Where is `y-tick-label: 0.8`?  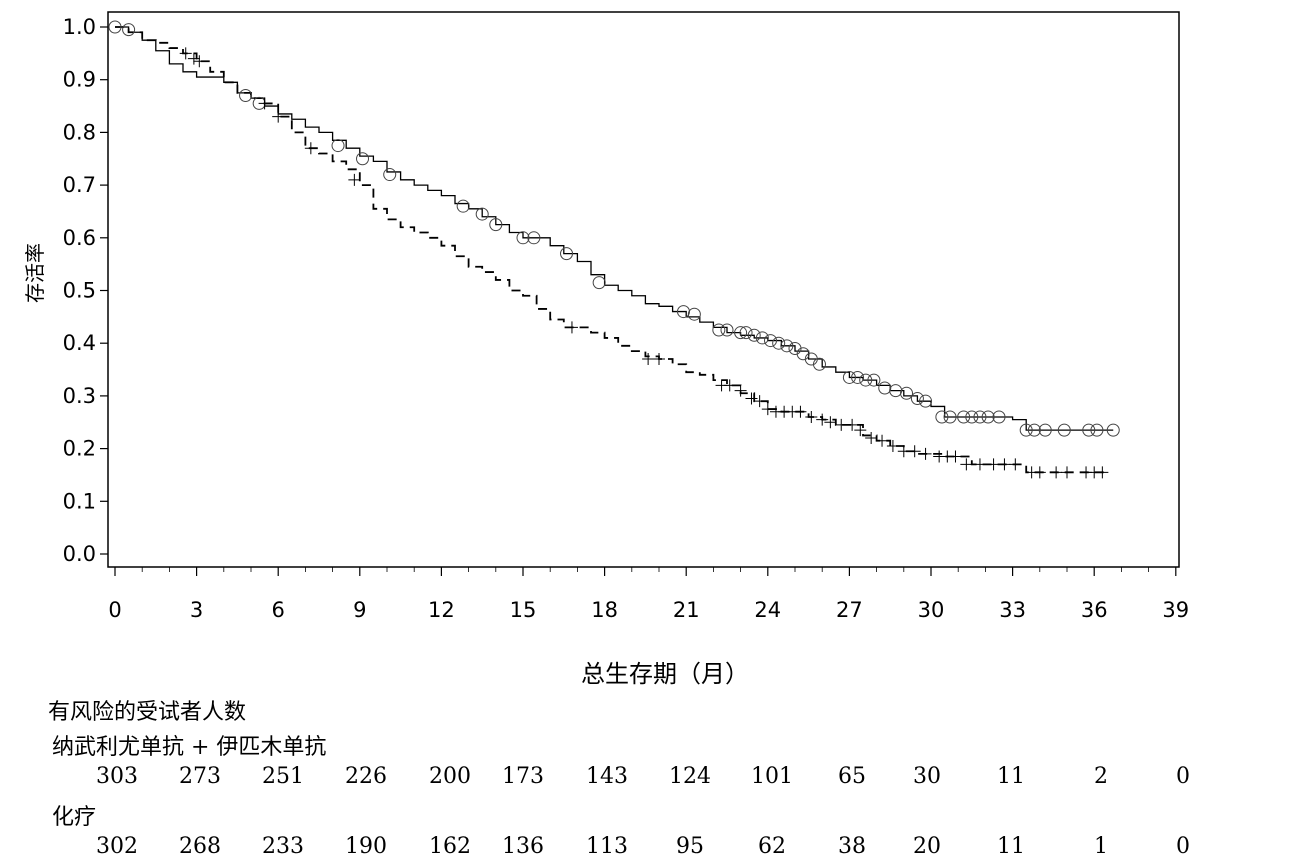
y-tick-label: 0.8 is located at coordinates (79, 132).